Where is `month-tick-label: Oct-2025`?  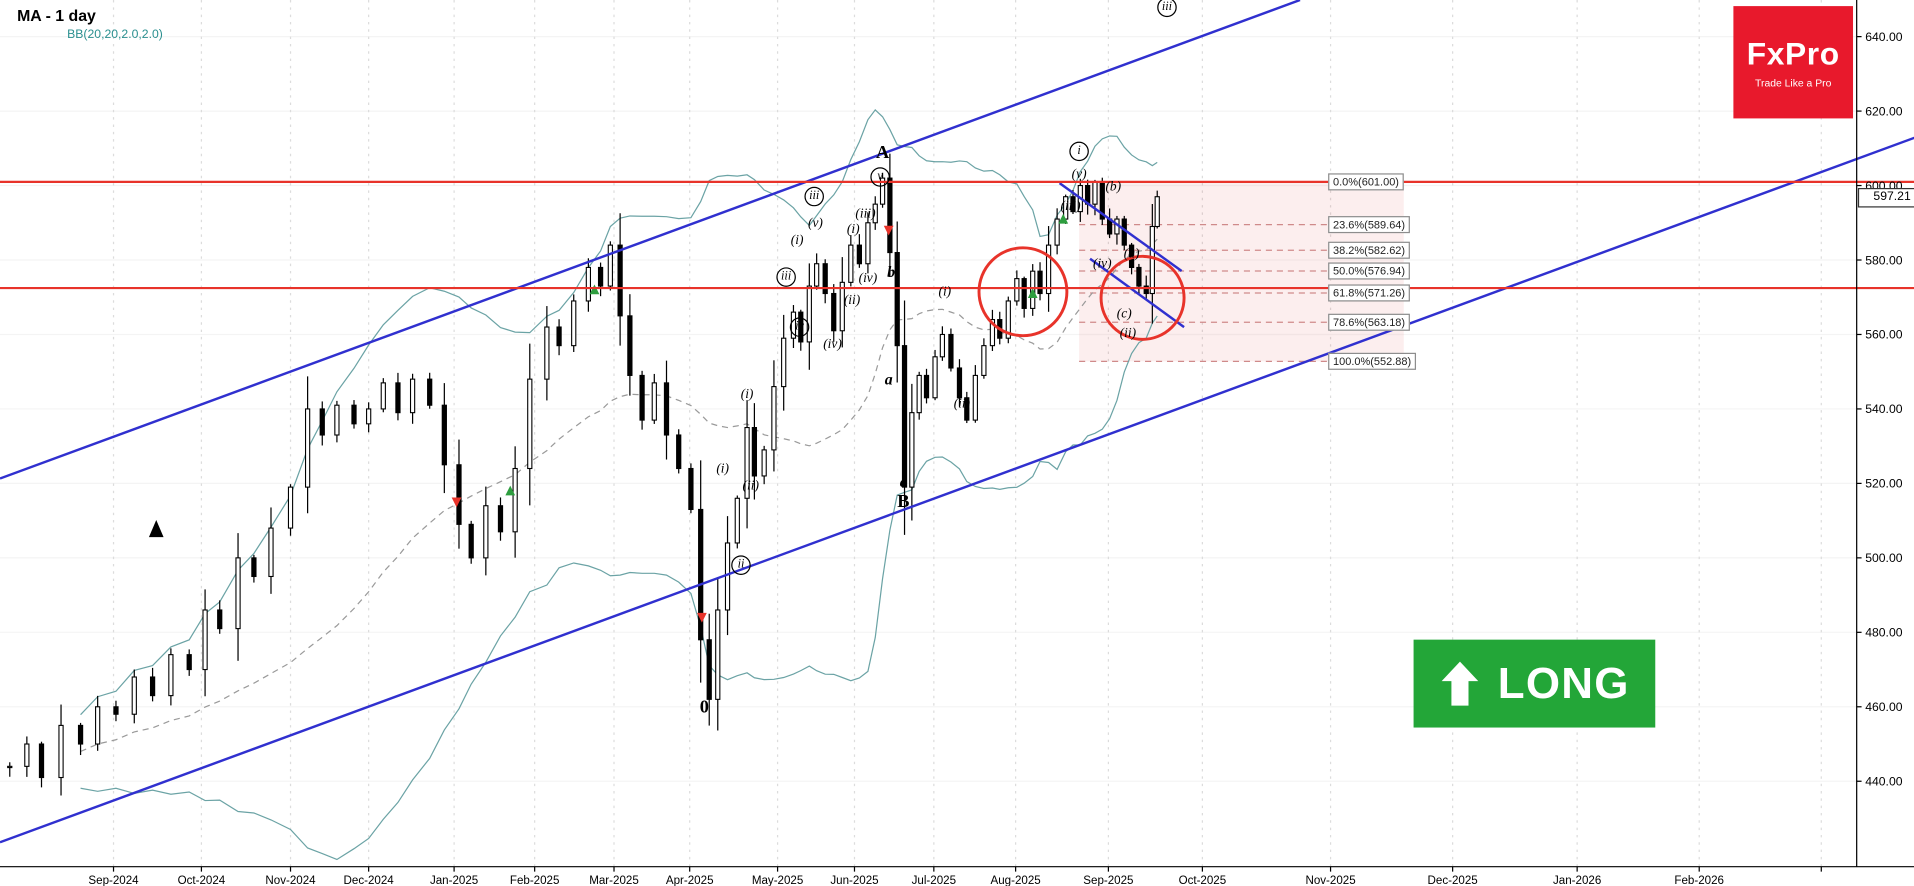 month-tick-label: Oct-2025 is located at coordinates (1203, 880).